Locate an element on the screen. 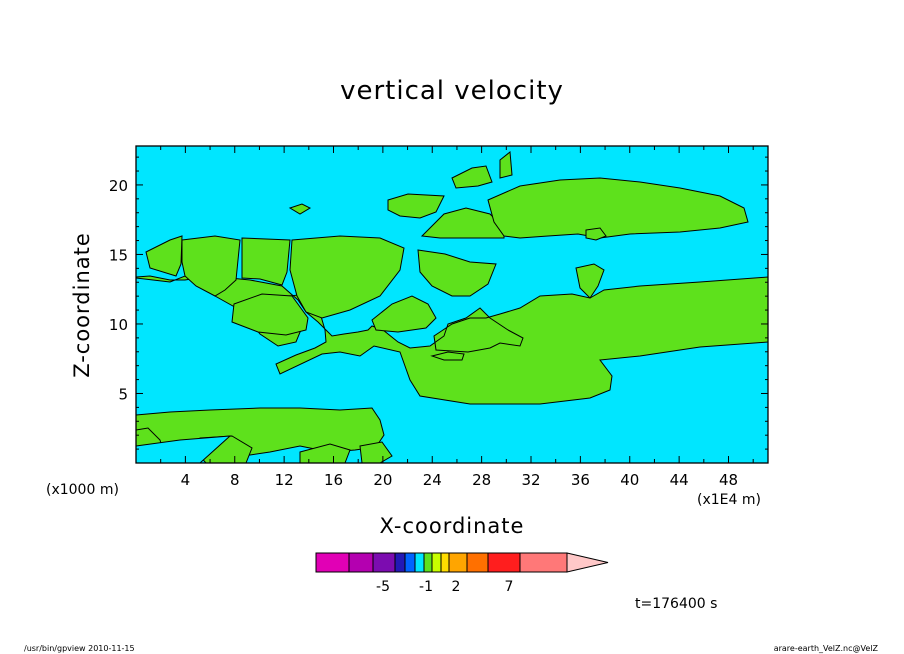 The image size is (904, 654). y-tick-label: 10 is located at coordinates (118, 325).